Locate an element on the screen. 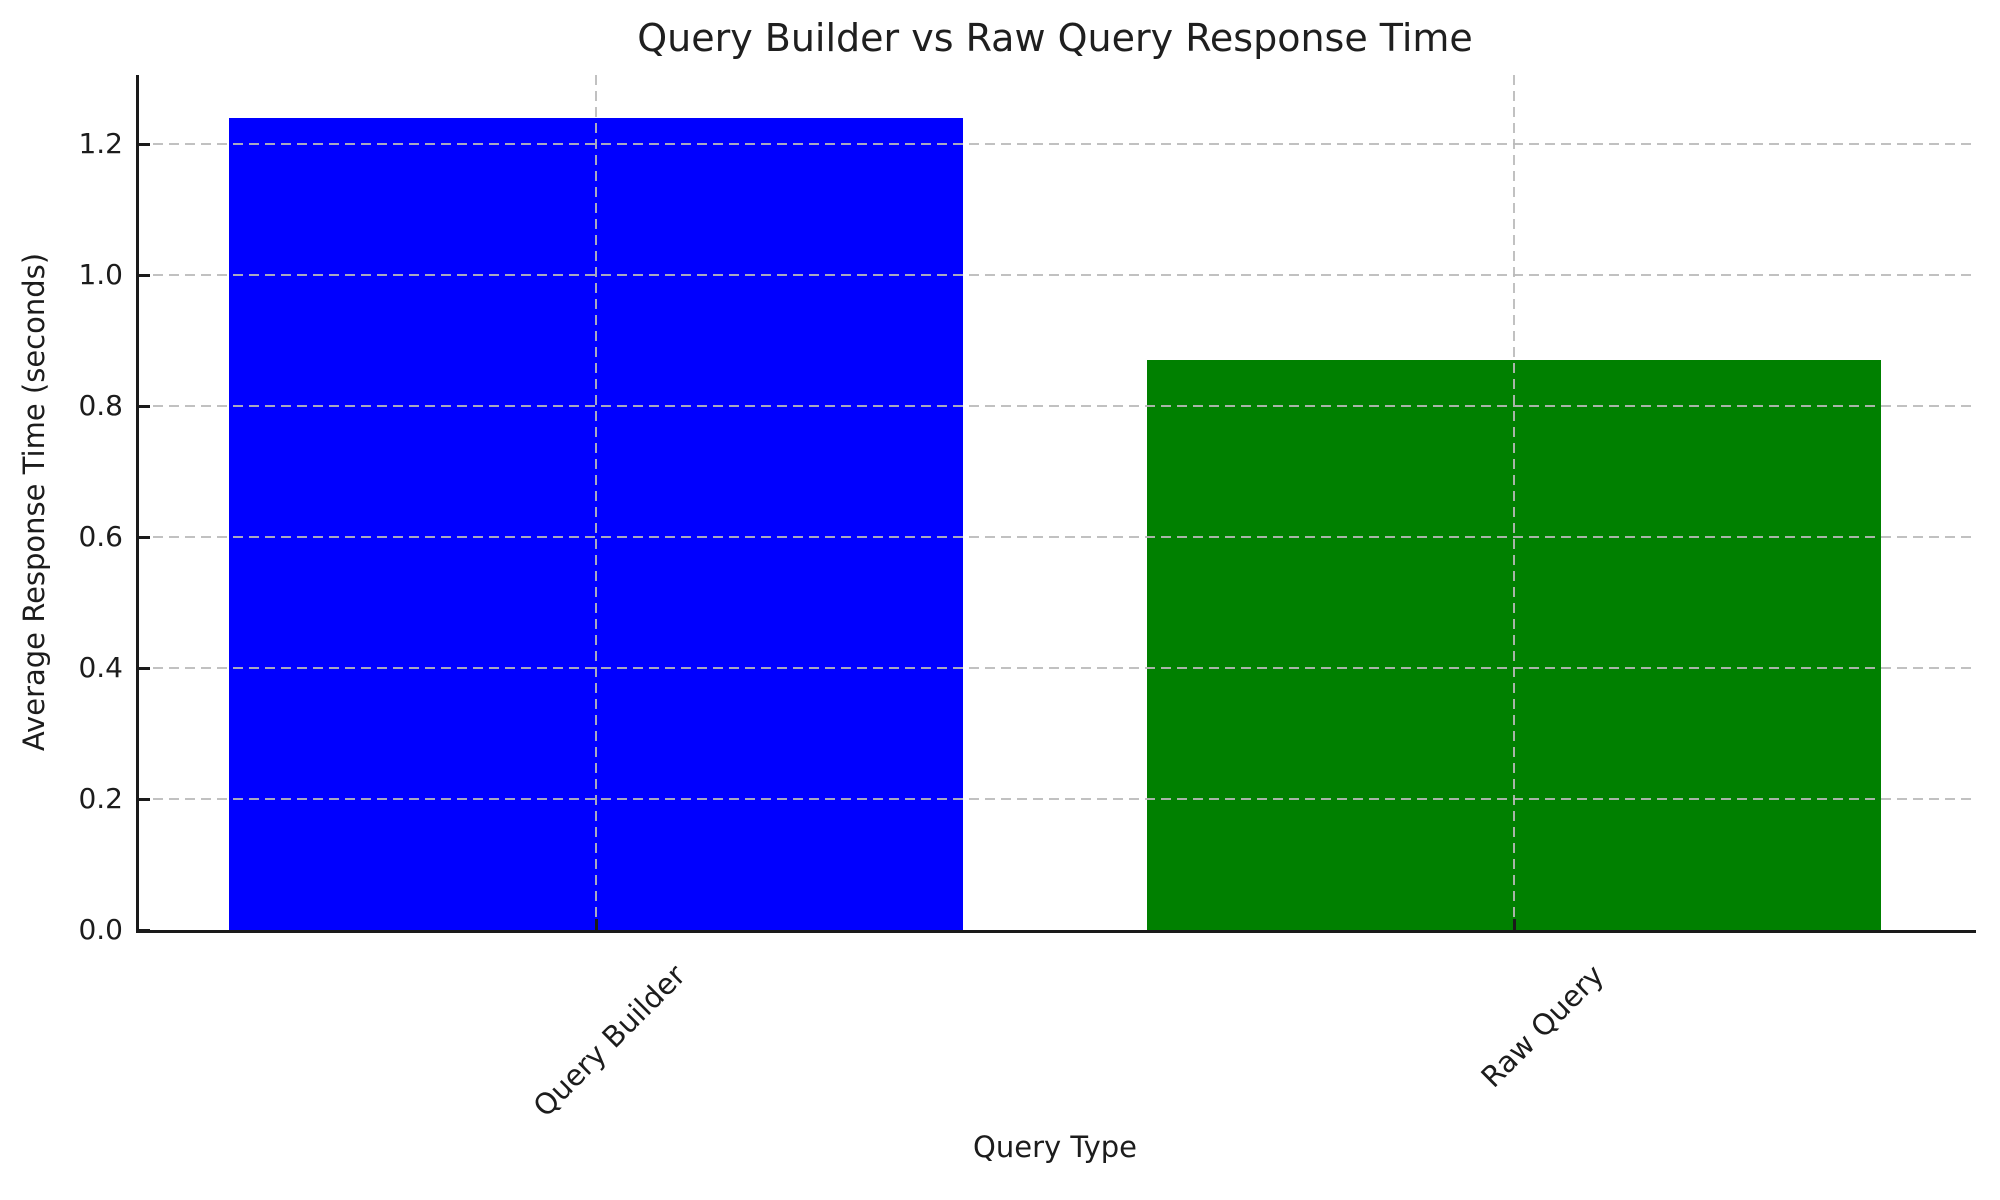 This screenshot has width=2000, height=1200. y-tick-label: 0.6 is located at coordinates (100, 537).